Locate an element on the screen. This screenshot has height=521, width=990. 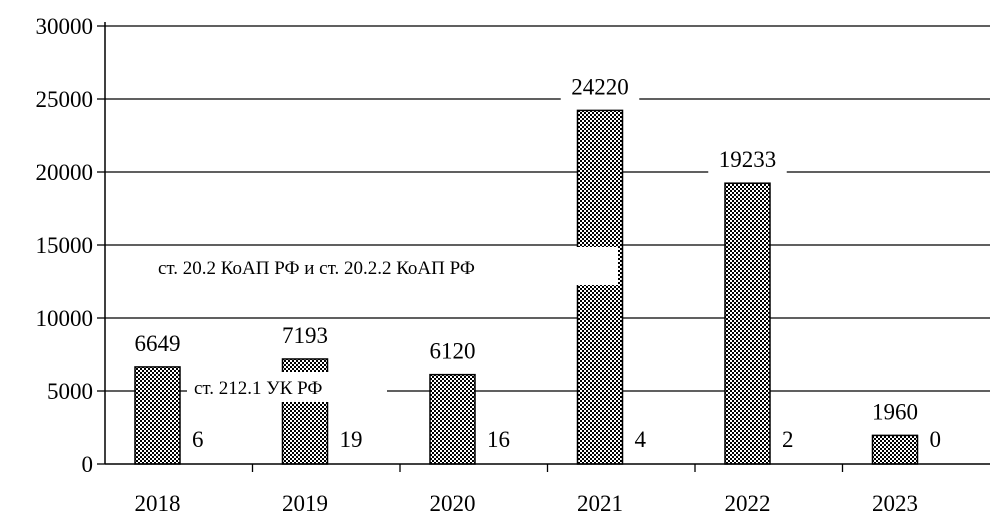
y-tick-label: 15000 is located at coordinates (65, 245).